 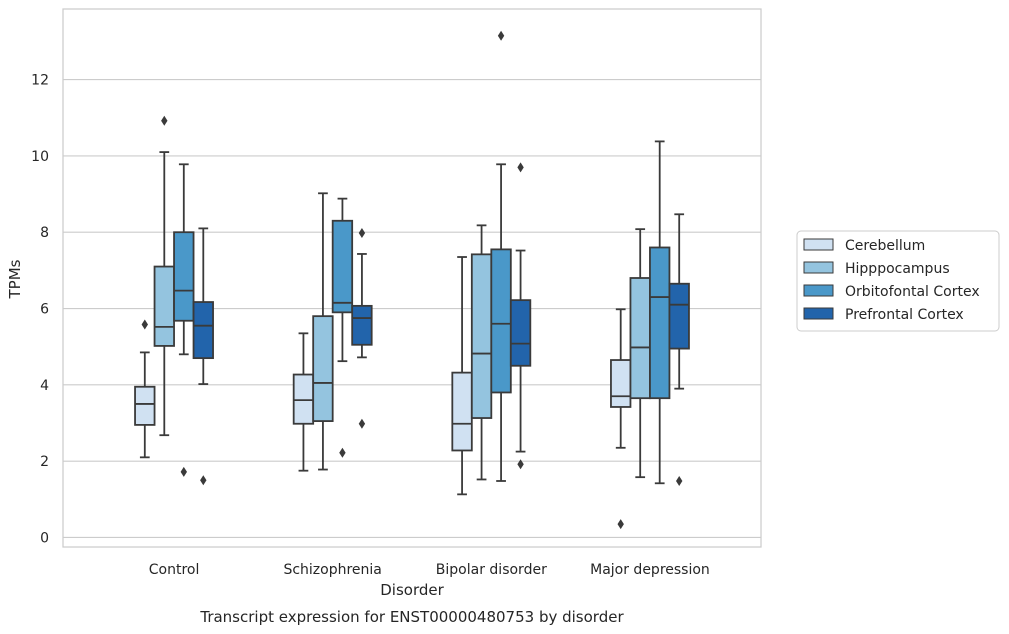 I want to click on y-tick-label: 12, so click(x=40, y=81).